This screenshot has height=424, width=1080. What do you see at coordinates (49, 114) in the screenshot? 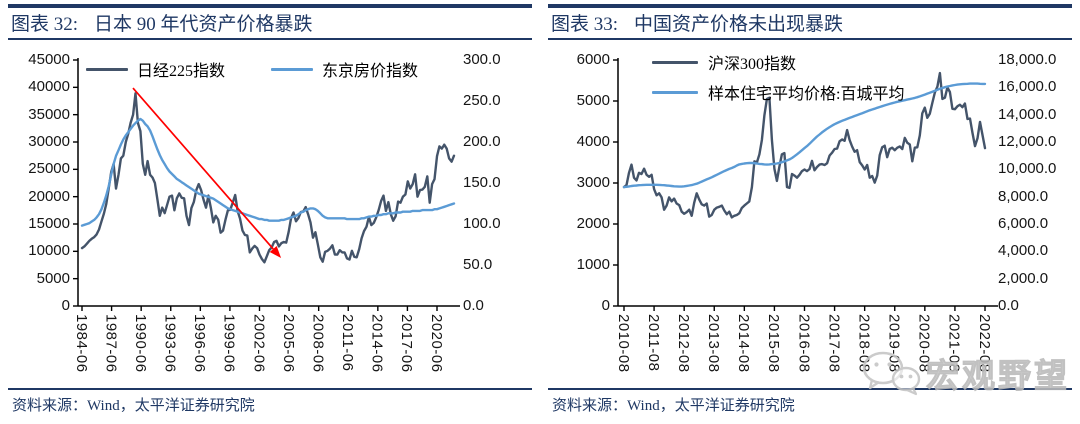
I see `y-left-tick-label: 35000` at bounding box center [49, 114].